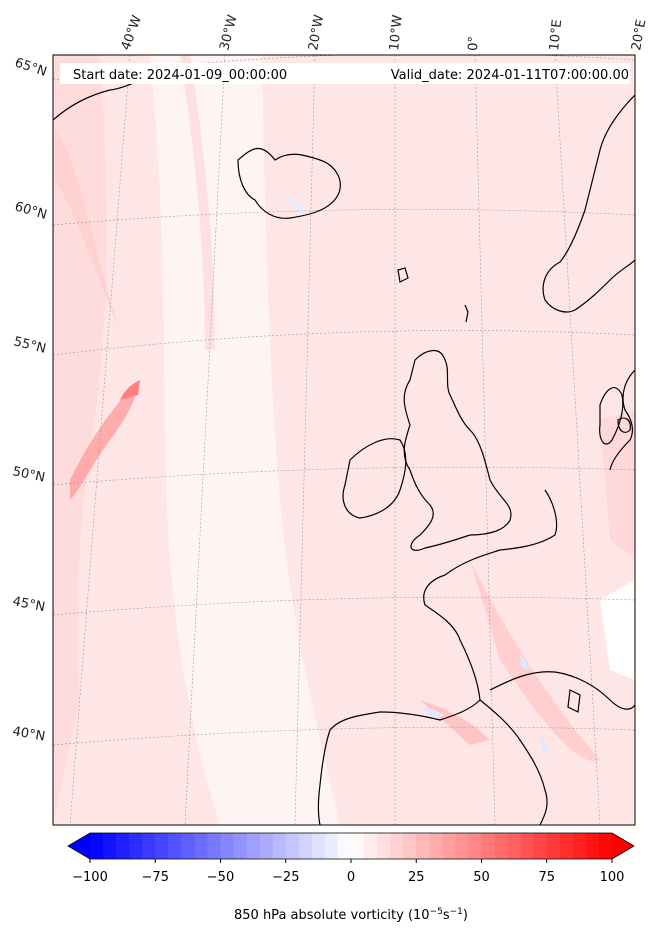 This screenshot has width=659, height=936. What do you see at coordinates (396, 32) in the screenshot?
I see `lon-label-10w: 10°W` at bounding box center [396, 32].